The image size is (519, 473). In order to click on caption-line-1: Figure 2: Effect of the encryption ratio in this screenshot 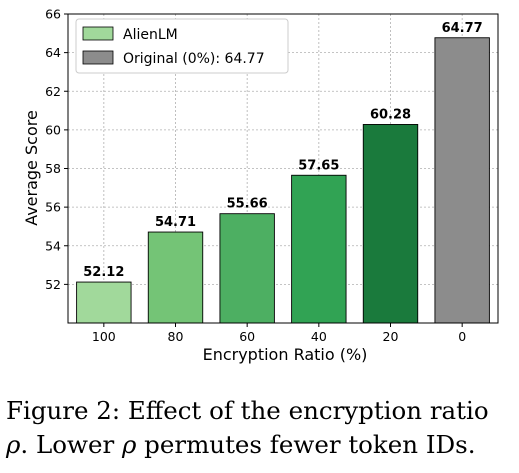, I will do `click(247, 410)`.